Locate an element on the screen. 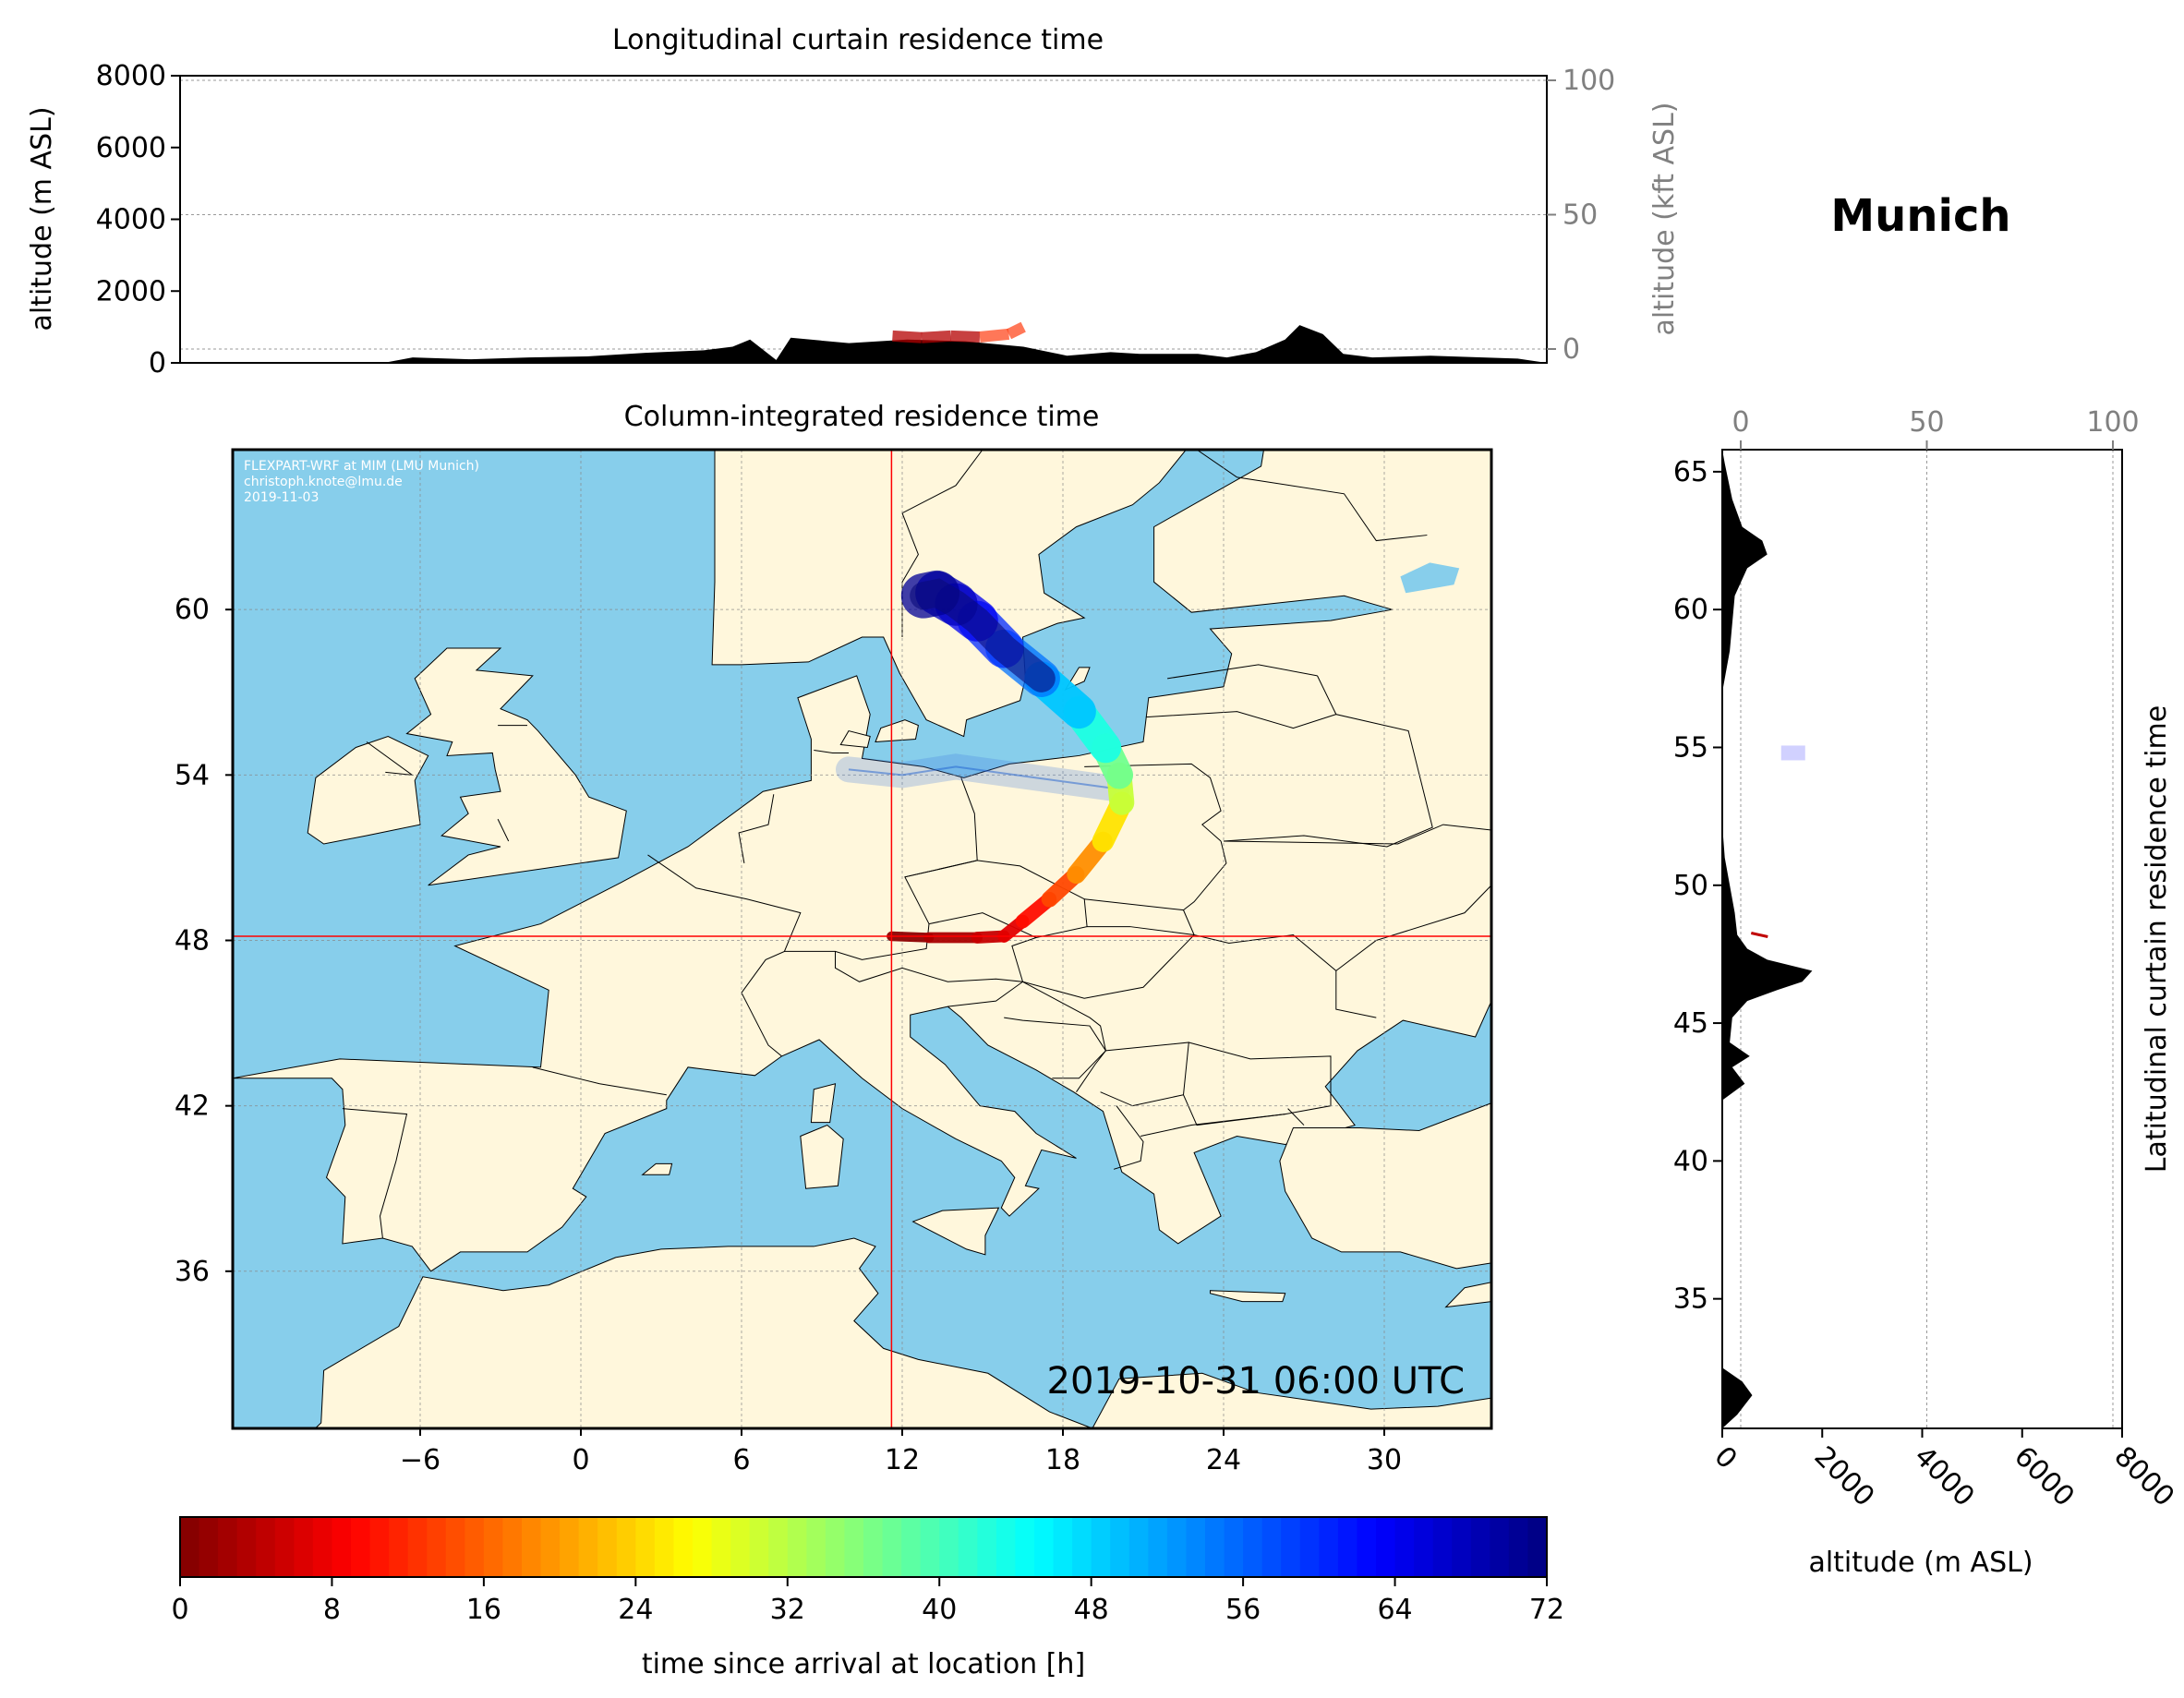  longitudinal-y-ticks: 0 2000 4000 6000 8000 is located at coordinates (138, 219).